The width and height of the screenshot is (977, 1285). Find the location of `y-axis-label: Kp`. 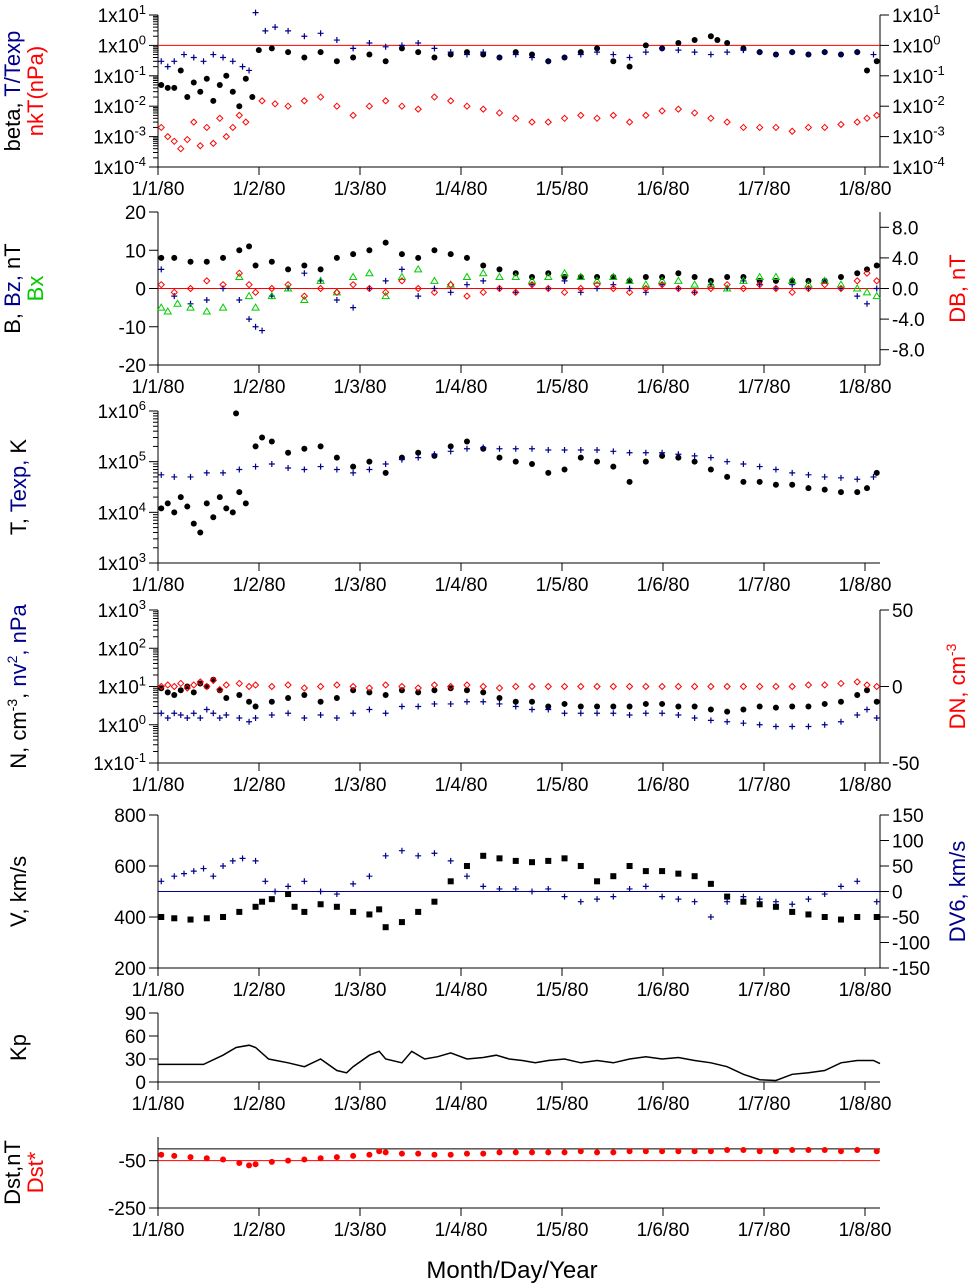

y-axis-label: Kp is located at coordinates (18, 1047).